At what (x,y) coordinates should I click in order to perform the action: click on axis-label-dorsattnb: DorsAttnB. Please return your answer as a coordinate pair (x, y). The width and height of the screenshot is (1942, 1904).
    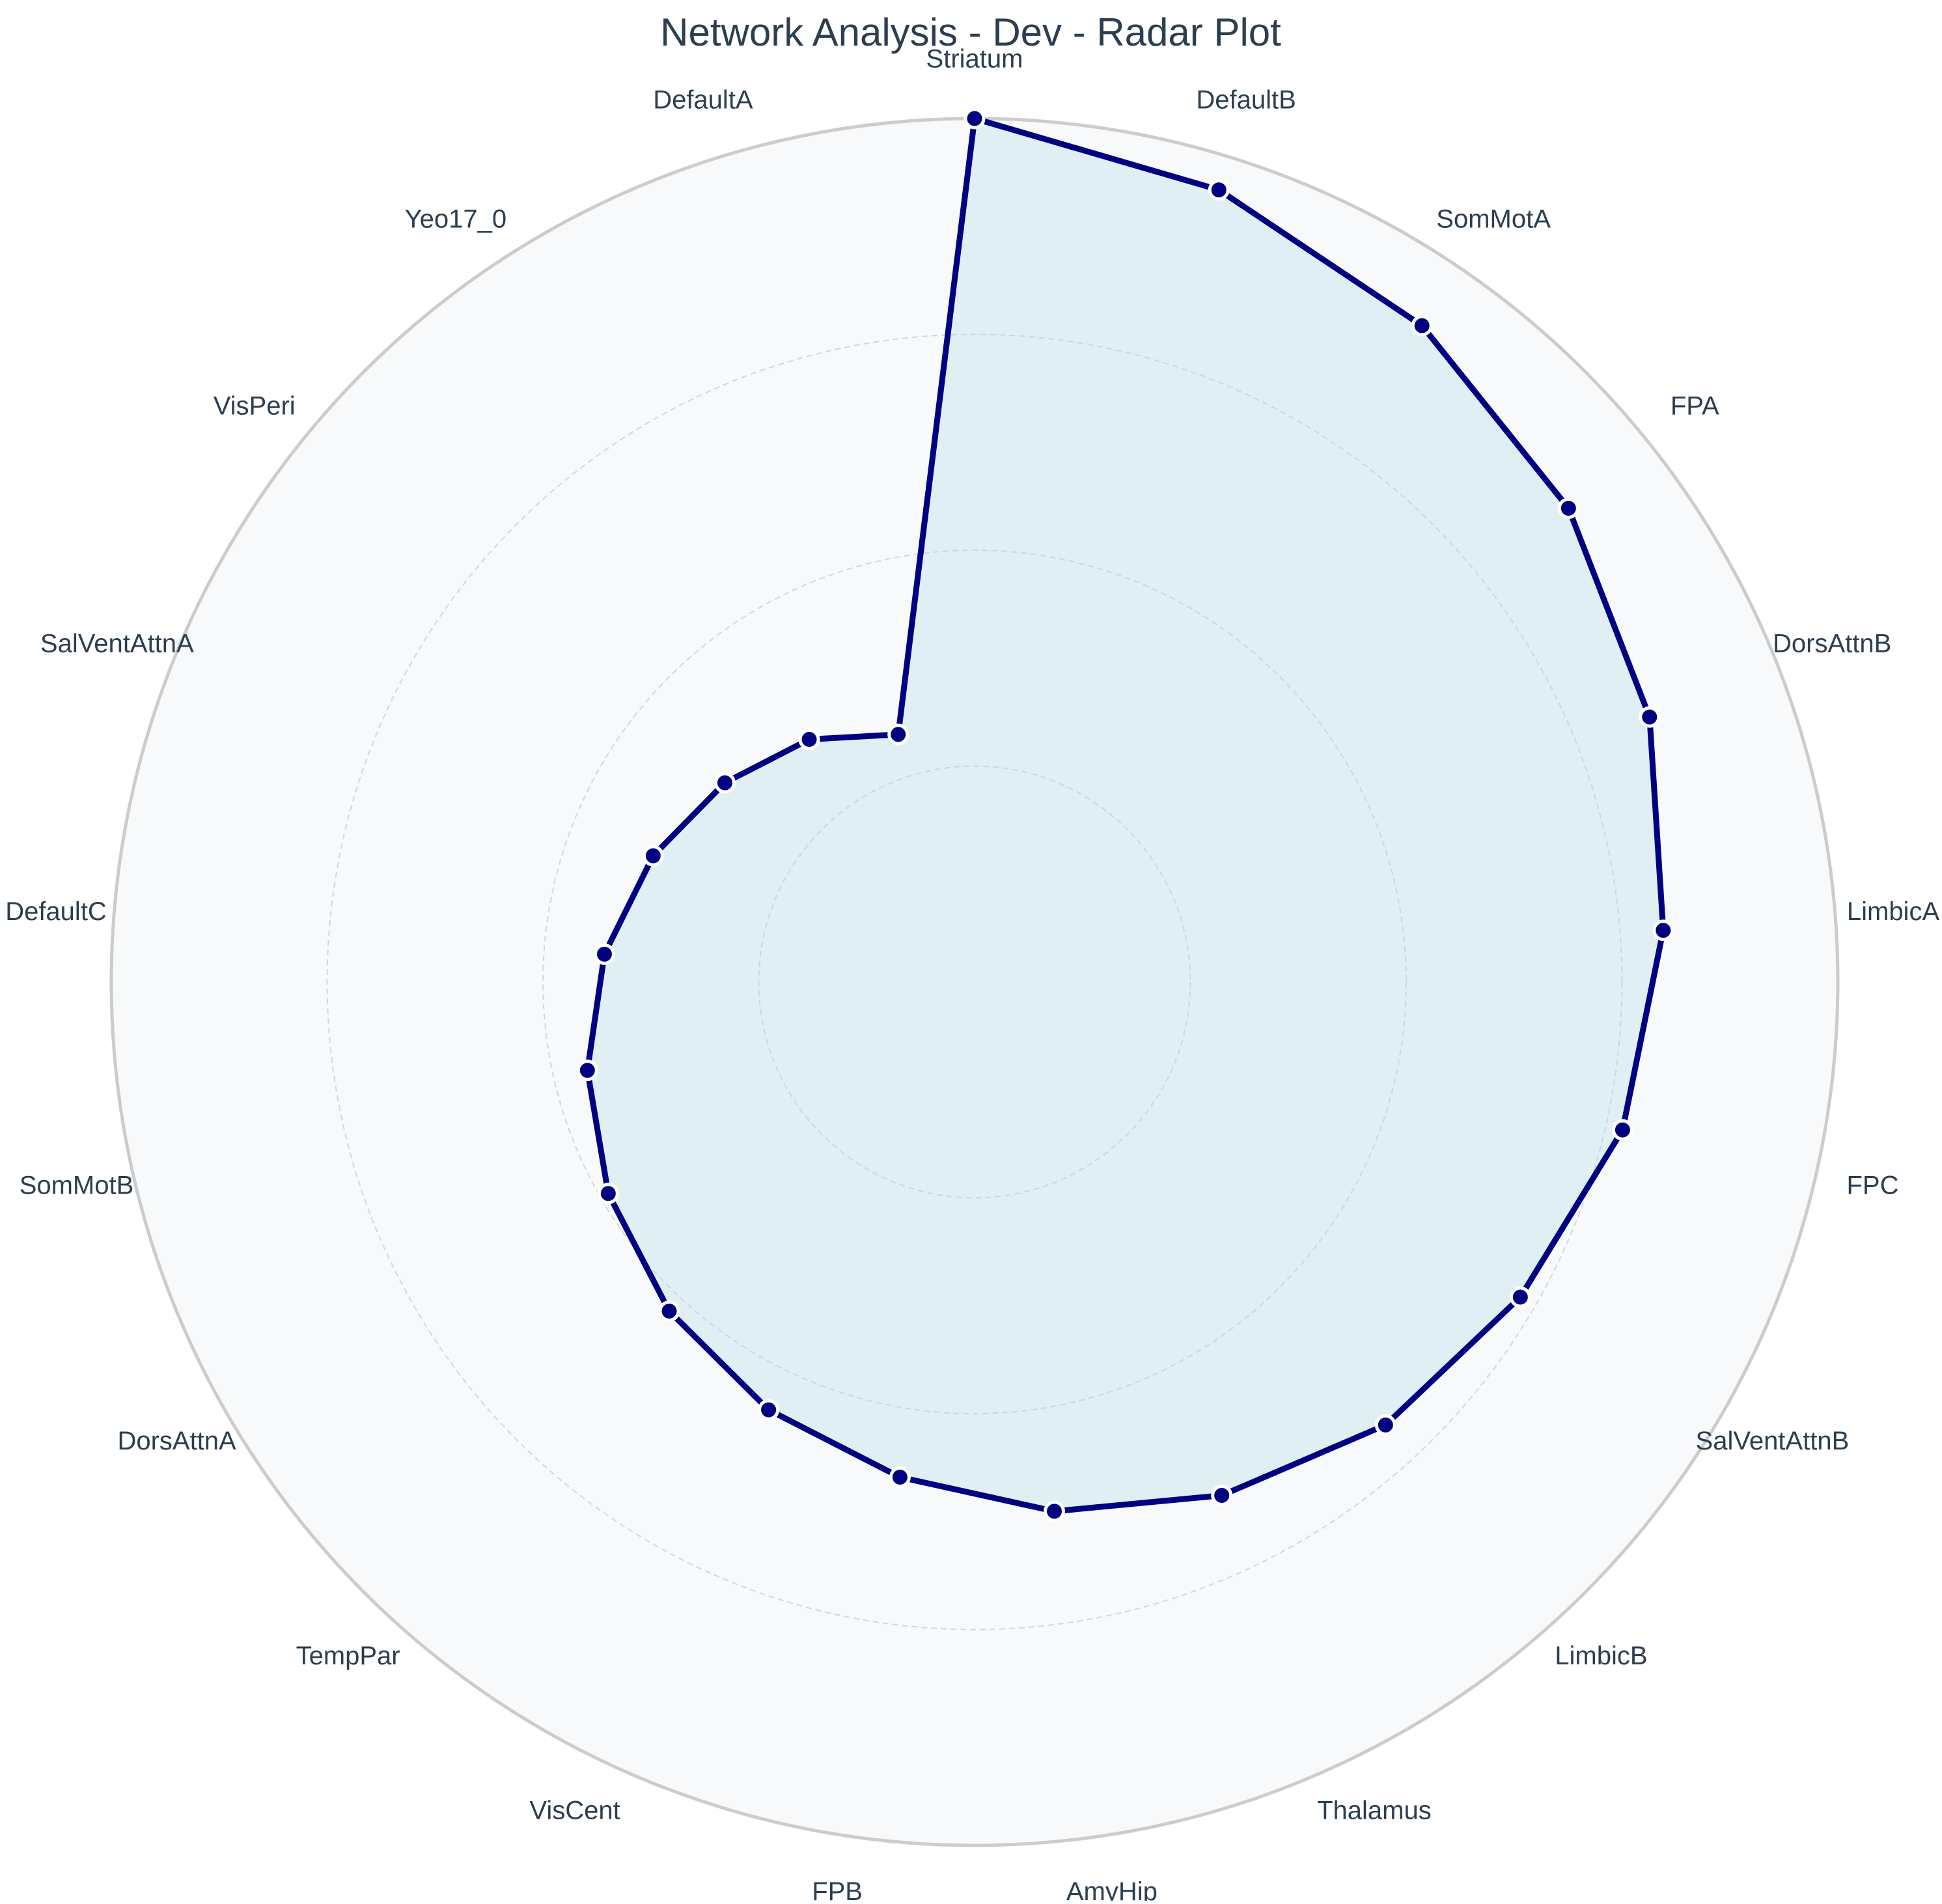
    Looking at the image, I should click on (1832, 644).